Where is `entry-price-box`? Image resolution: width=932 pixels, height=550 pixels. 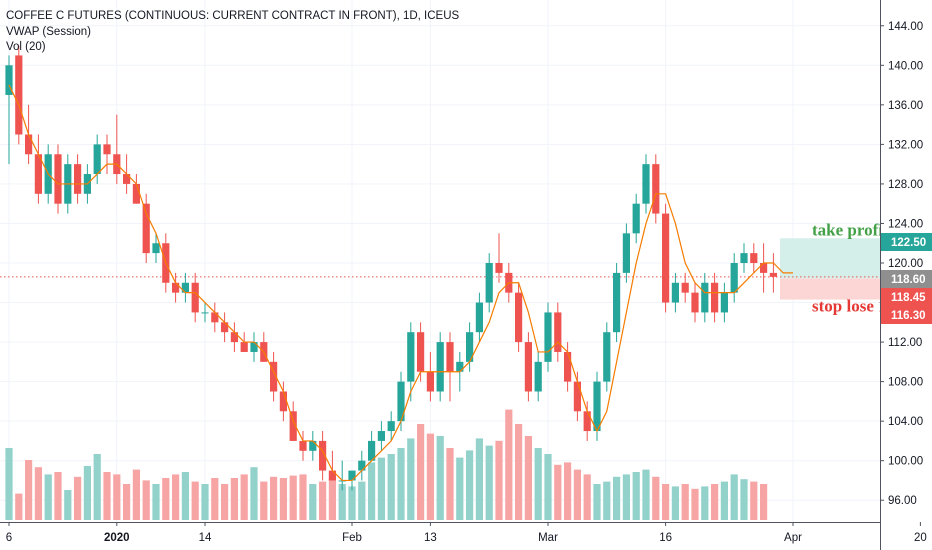
entry-price-box is located at coordinates (906, 297).